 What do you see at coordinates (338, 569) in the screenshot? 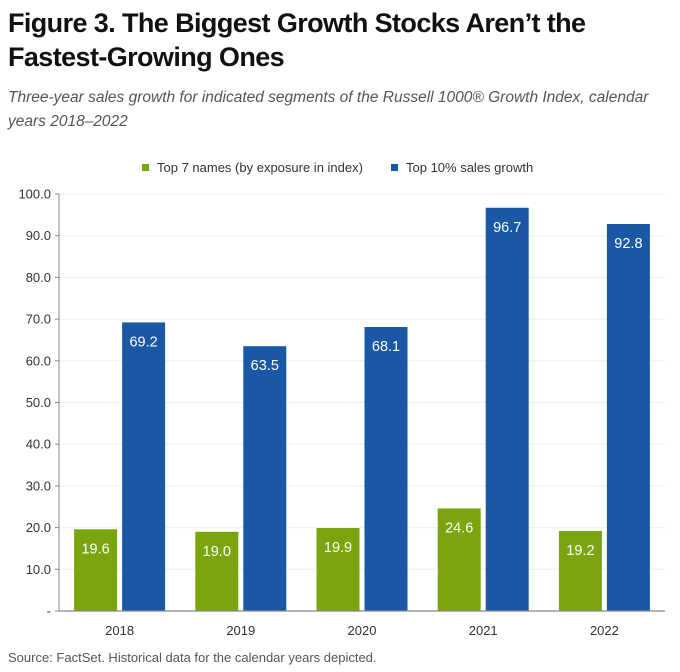
I see `bar-top7-2020` at bounding box center [338, 569].